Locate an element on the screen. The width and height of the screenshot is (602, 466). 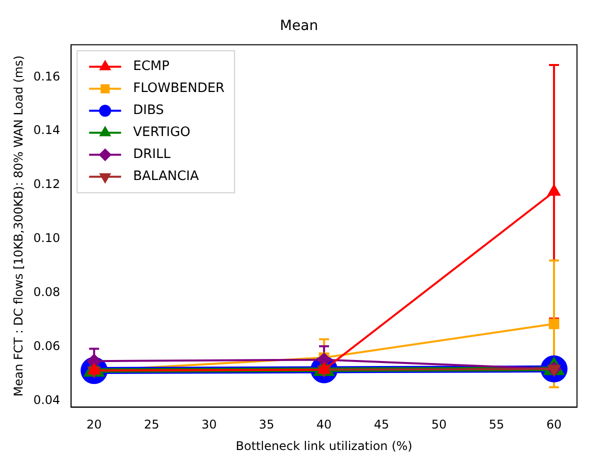
x-tick-label: 45 is located at coordinates (382, 425).